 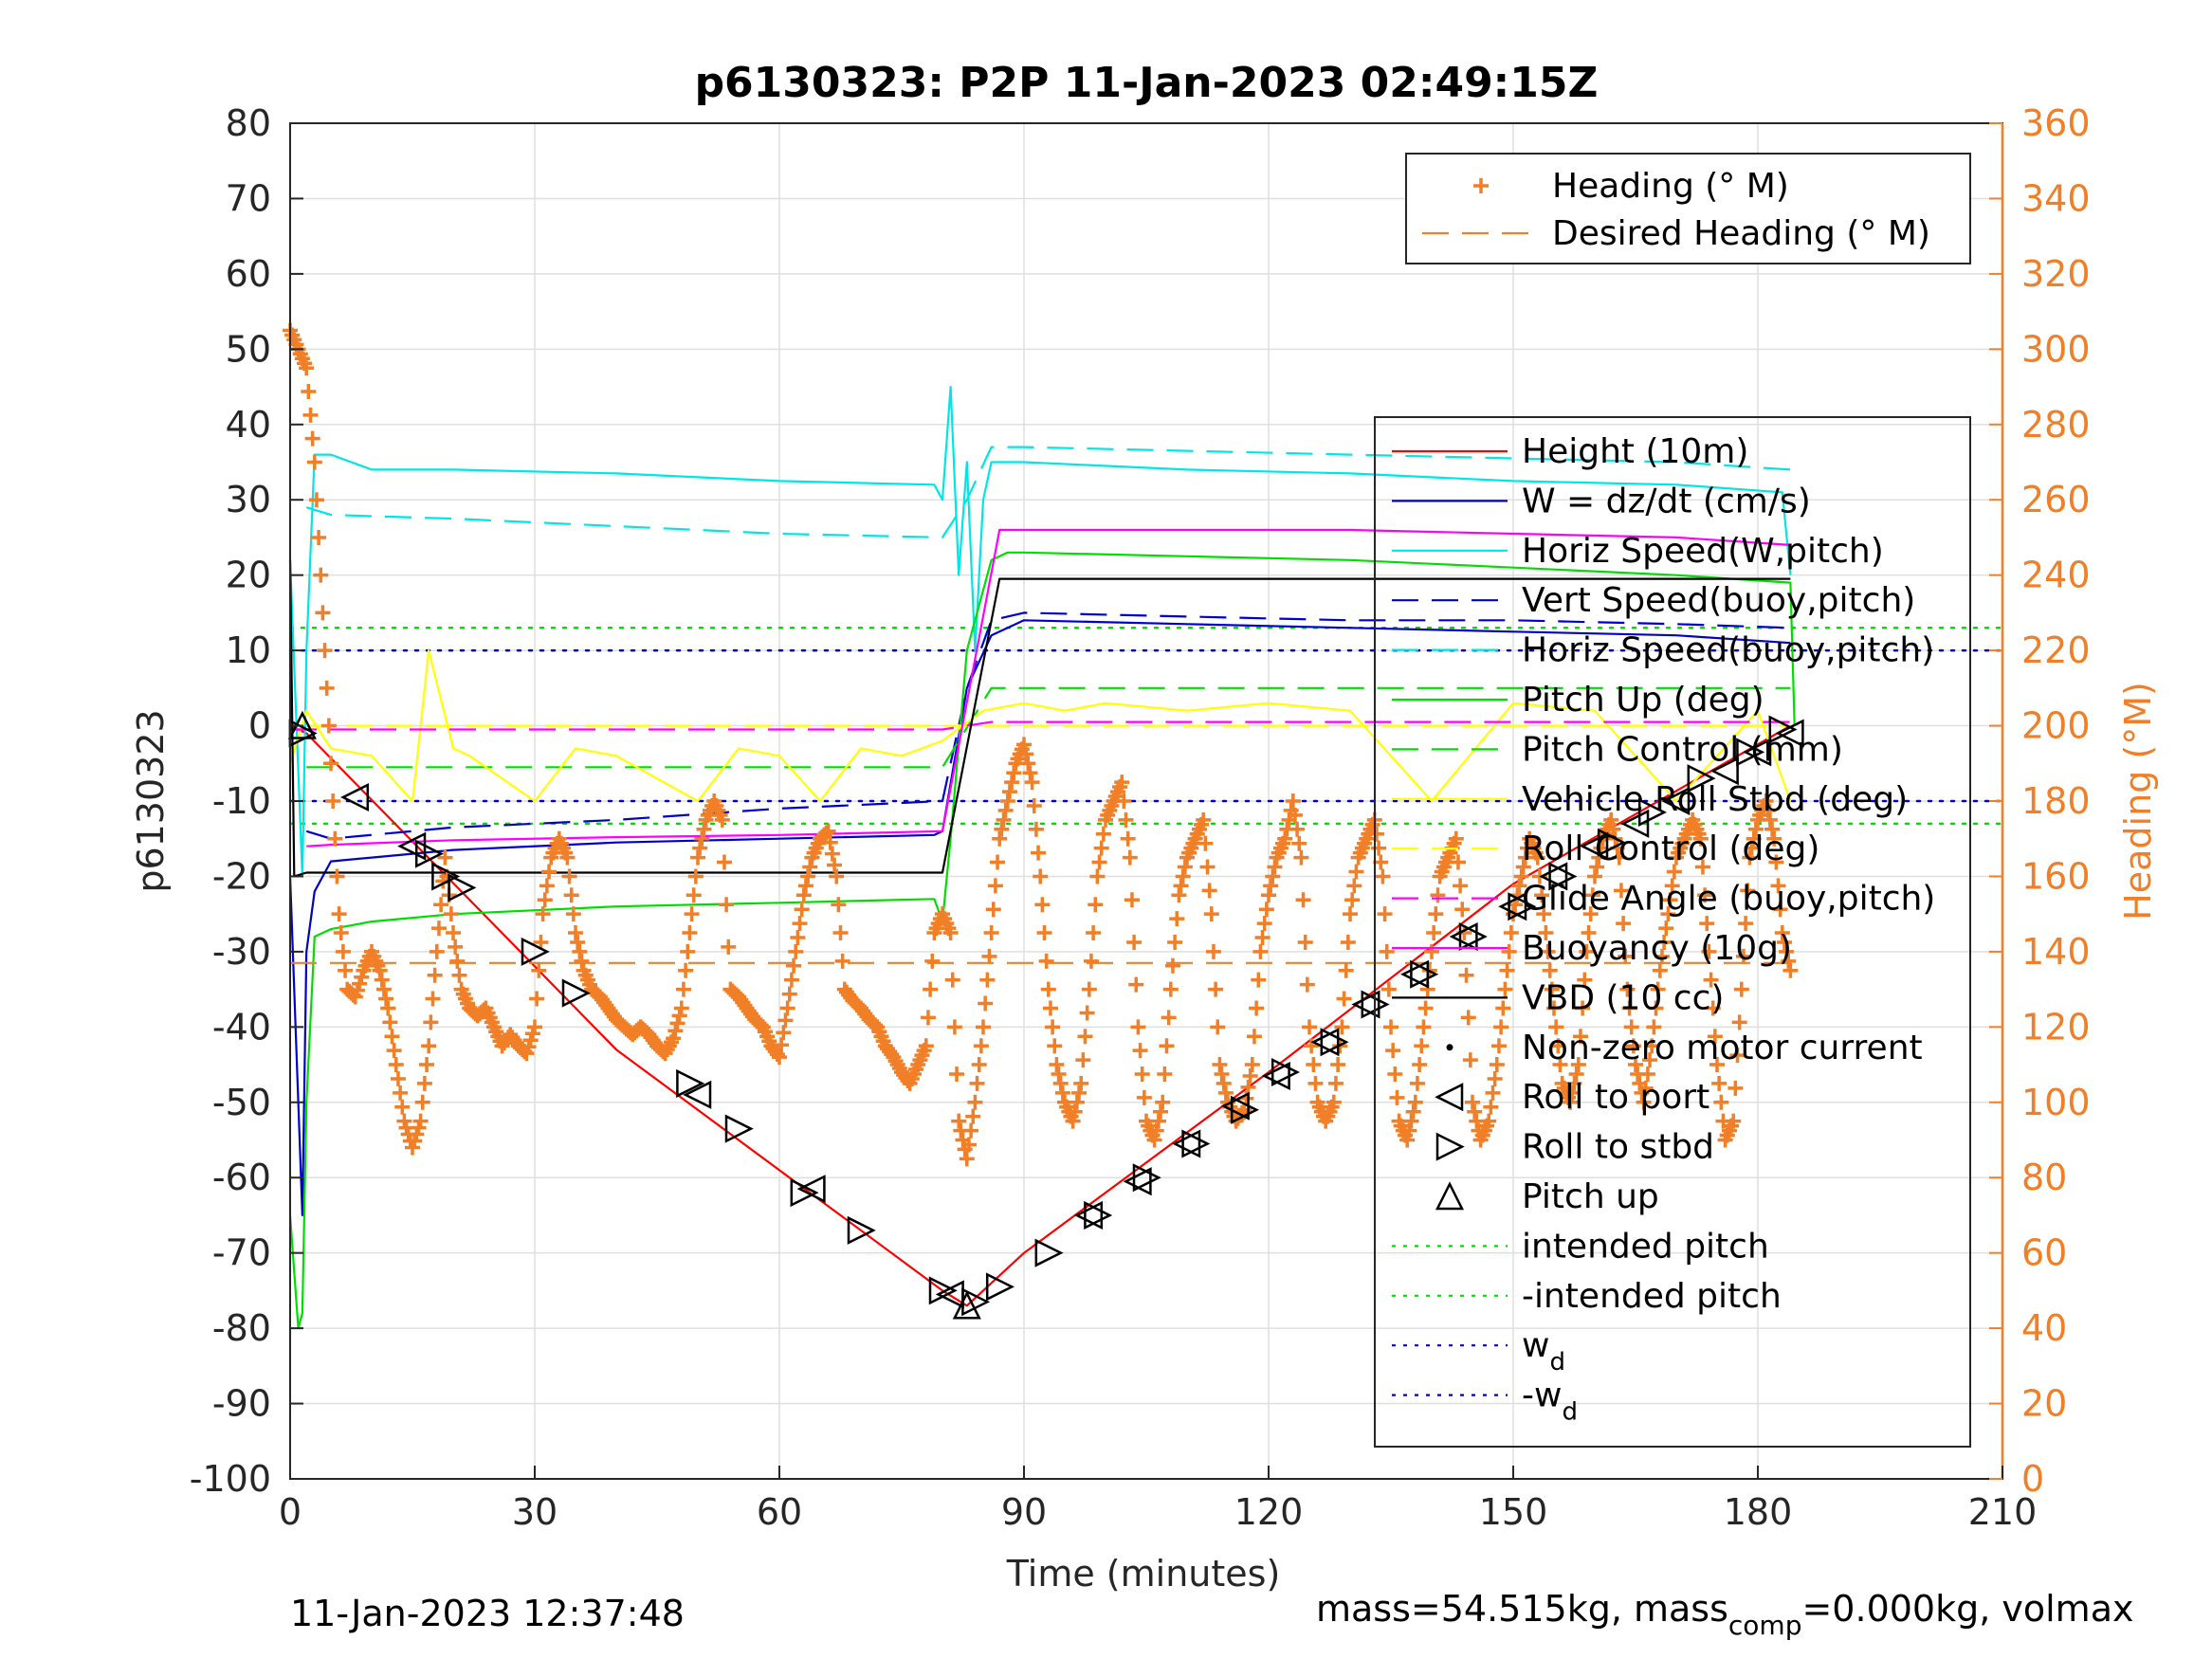 What do you see at coordinates (1724, 1614) in the screenshot?
I see `footer-mass: mass=54.515kg, masscomp=0.000kg, volmax` at bounding box center [1724, 1614].